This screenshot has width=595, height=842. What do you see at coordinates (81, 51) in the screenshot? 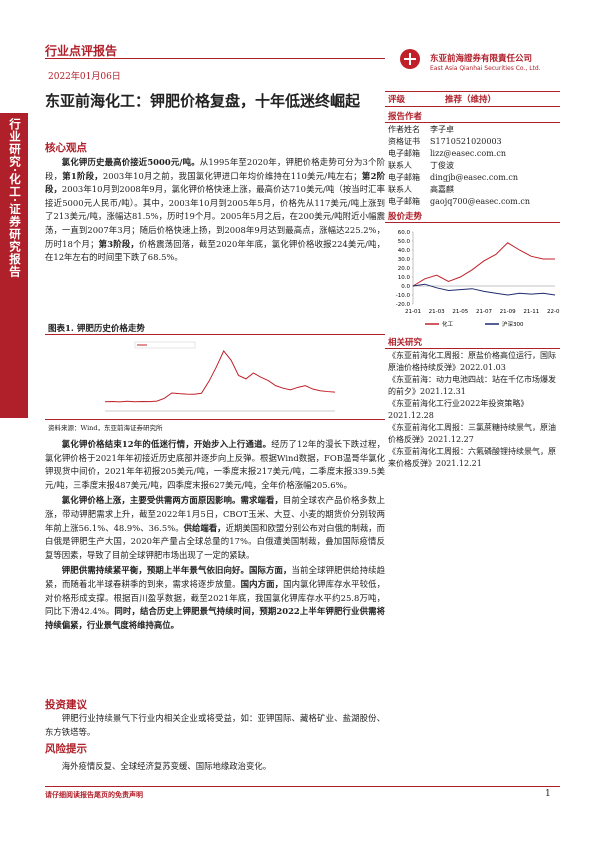
I see `report-type: 行业点评报告` at bounding box center [81, 51].